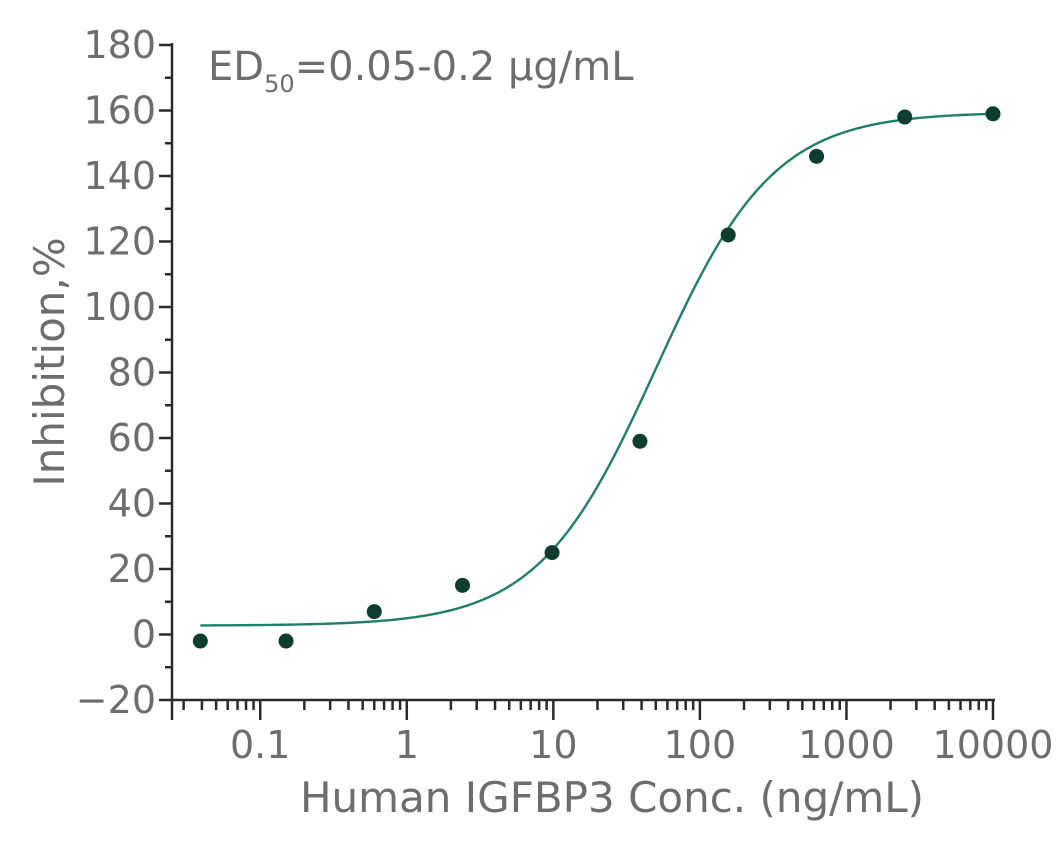 This screenshot has height=850, width=1060. Describe the element at coordinates (465, 67) in the screenshot. I see `ed50-suffix: =0.05-0.2 µg/mL` at that location.